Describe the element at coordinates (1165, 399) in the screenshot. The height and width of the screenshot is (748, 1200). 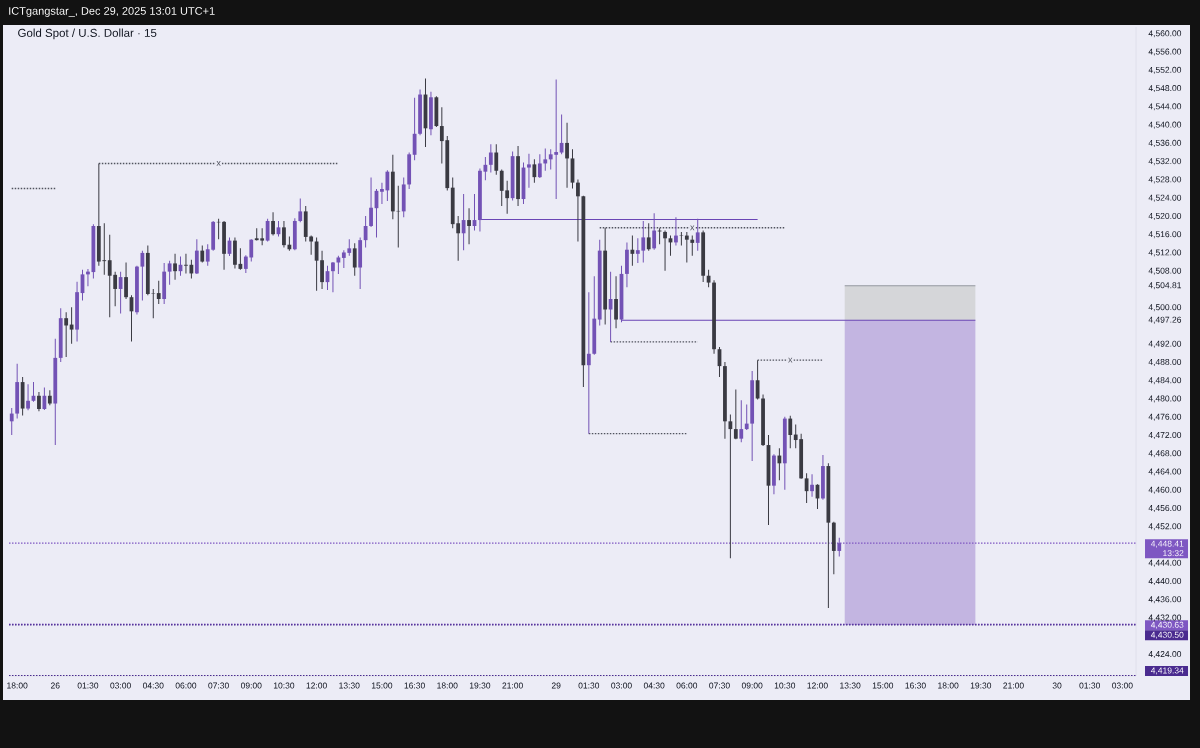
I see `y-tick-label: 4,480.00` at that location.